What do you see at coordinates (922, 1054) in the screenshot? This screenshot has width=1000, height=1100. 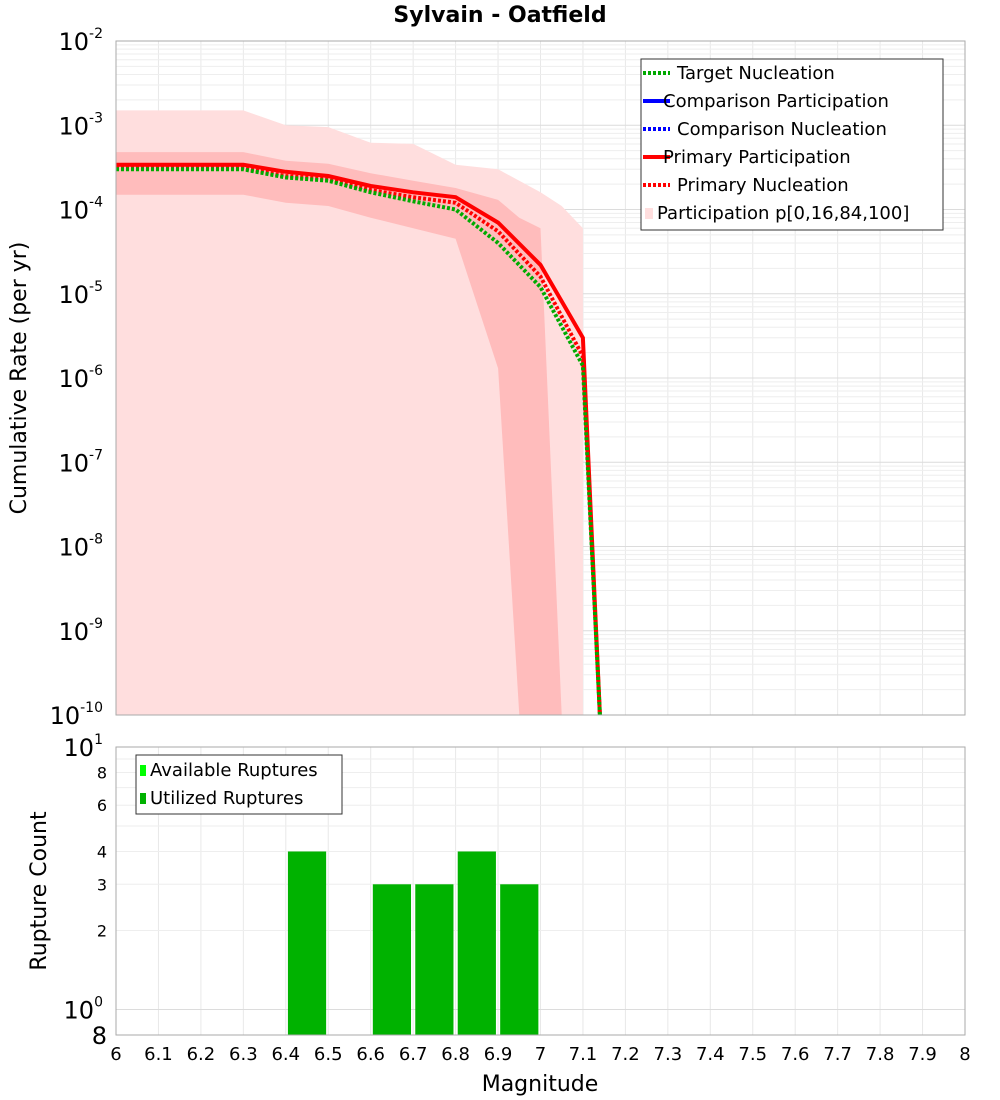 I see `x-tick-label: 7.9` at bounding box center [922, 1054].